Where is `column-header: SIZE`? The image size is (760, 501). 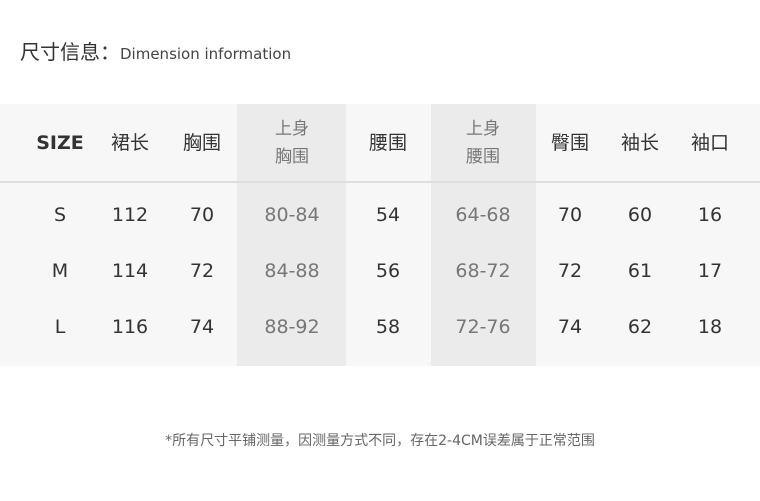
column-header: SIZE is located at coordinates (60, 142).